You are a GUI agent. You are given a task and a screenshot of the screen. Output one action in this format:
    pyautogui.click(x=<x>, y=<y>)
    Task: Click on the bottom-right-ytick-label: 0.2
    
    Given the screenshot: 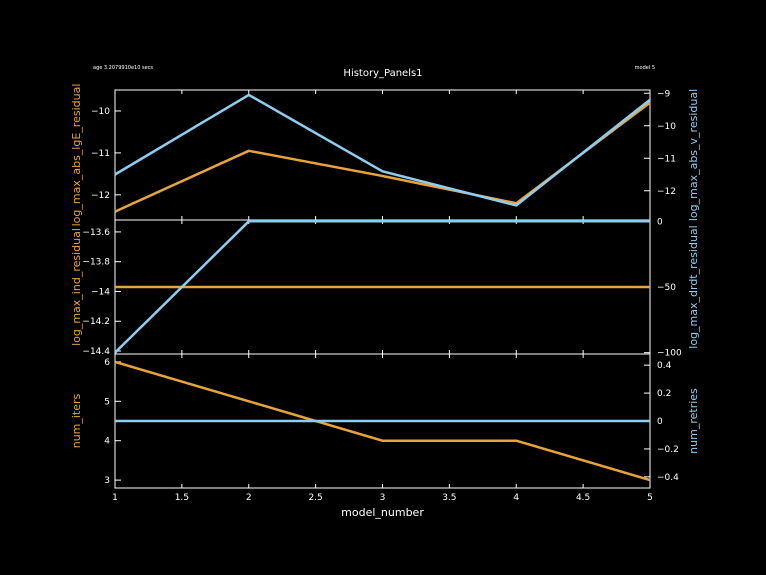 What is the action you would take?
    pyautogui.click(x=664, y=394)
    